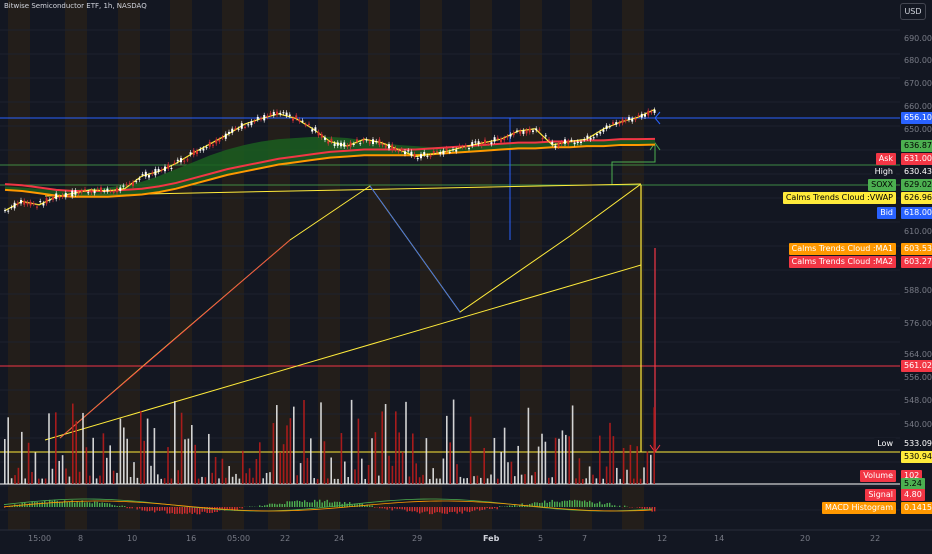  Describe the element at coordinates (859, 508) in the screenshot. I see `macd-hist-label-tag: MACD Histogram` at that location.